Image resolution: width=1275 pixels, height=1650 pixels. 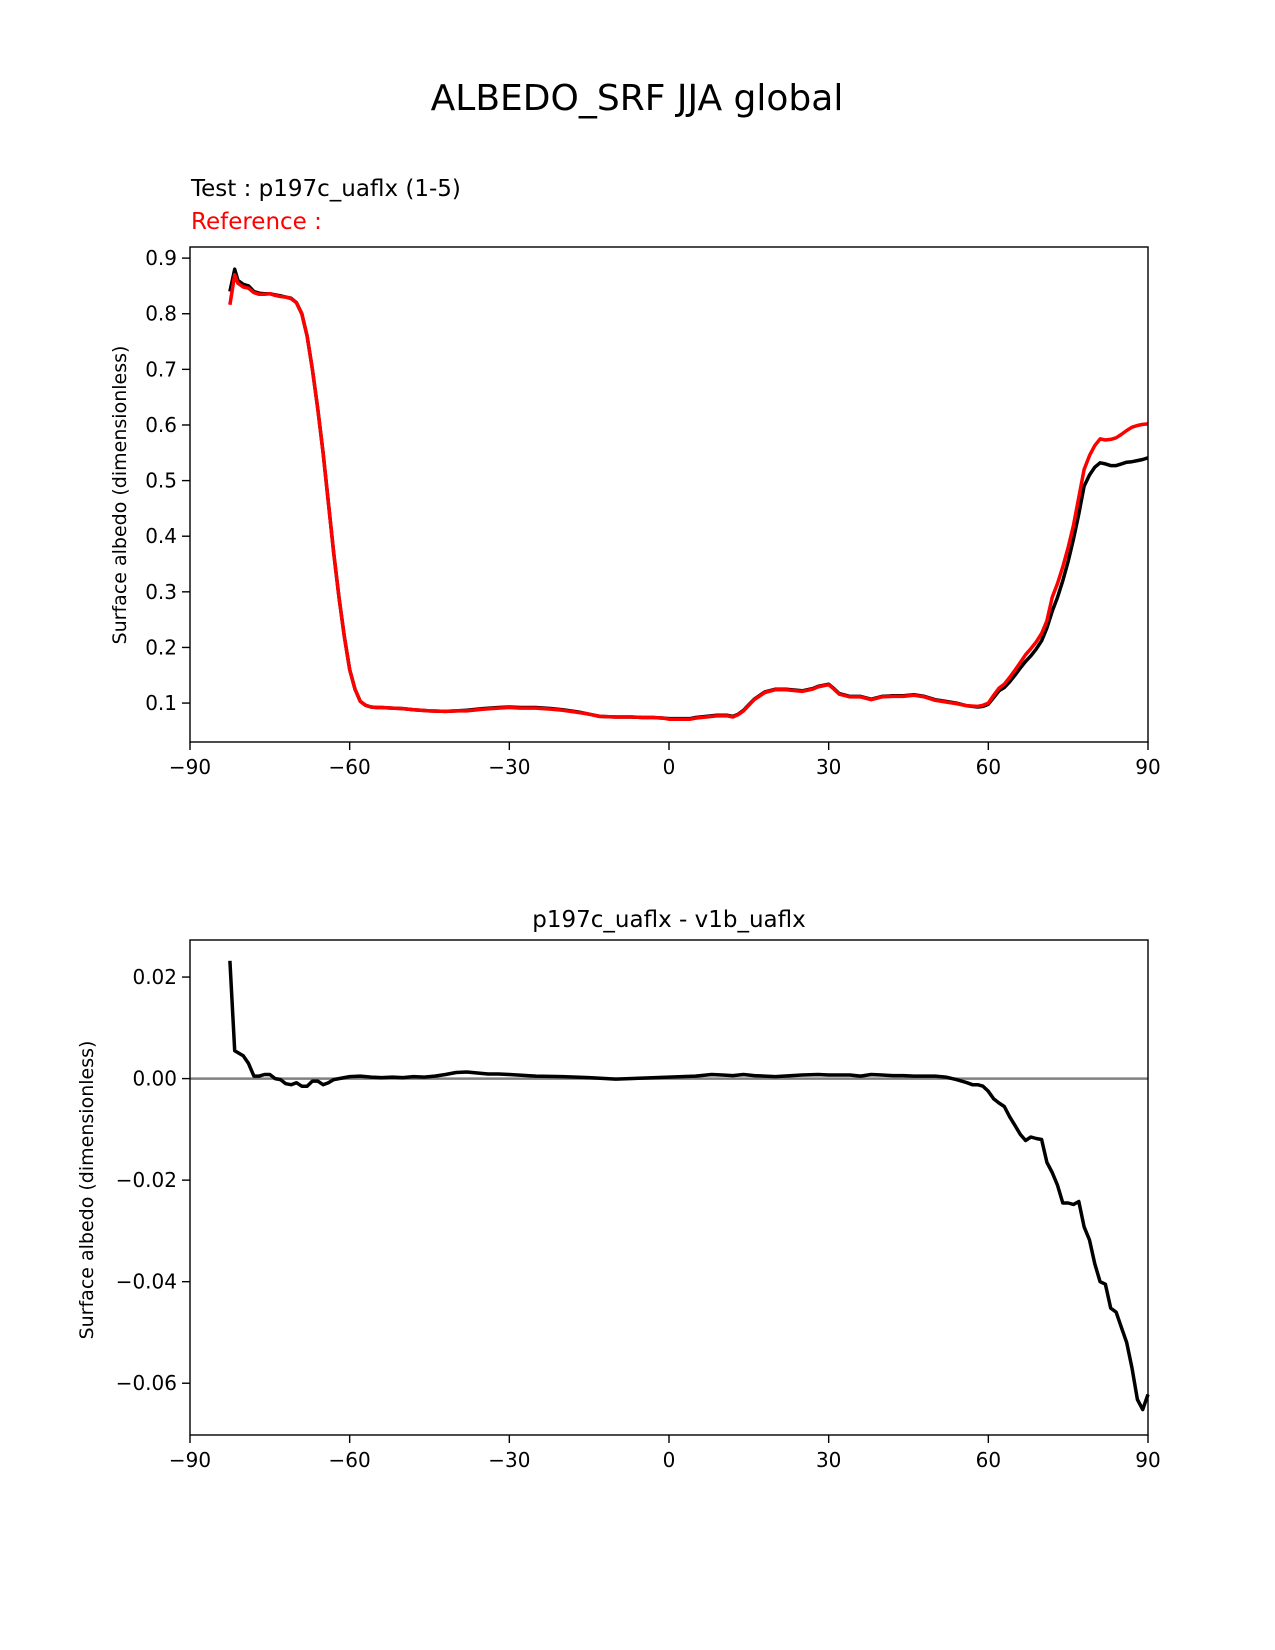 What do you see at coordinates (669, 1460) in the screenshot?
I see `bottom-xtick-label: 0` at bounding box center [669, 1460].